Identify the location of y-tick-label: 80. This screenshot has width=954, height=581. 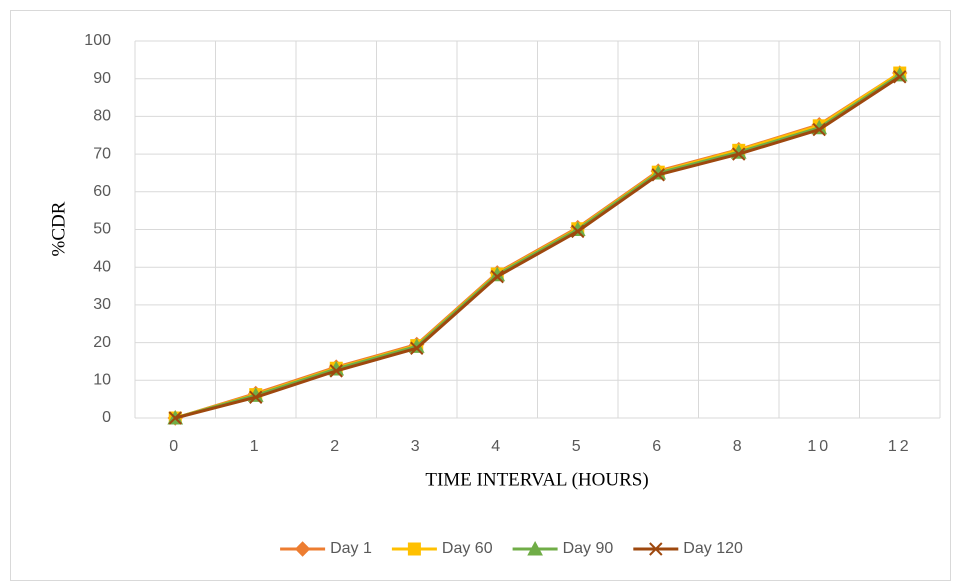
(102, 116).